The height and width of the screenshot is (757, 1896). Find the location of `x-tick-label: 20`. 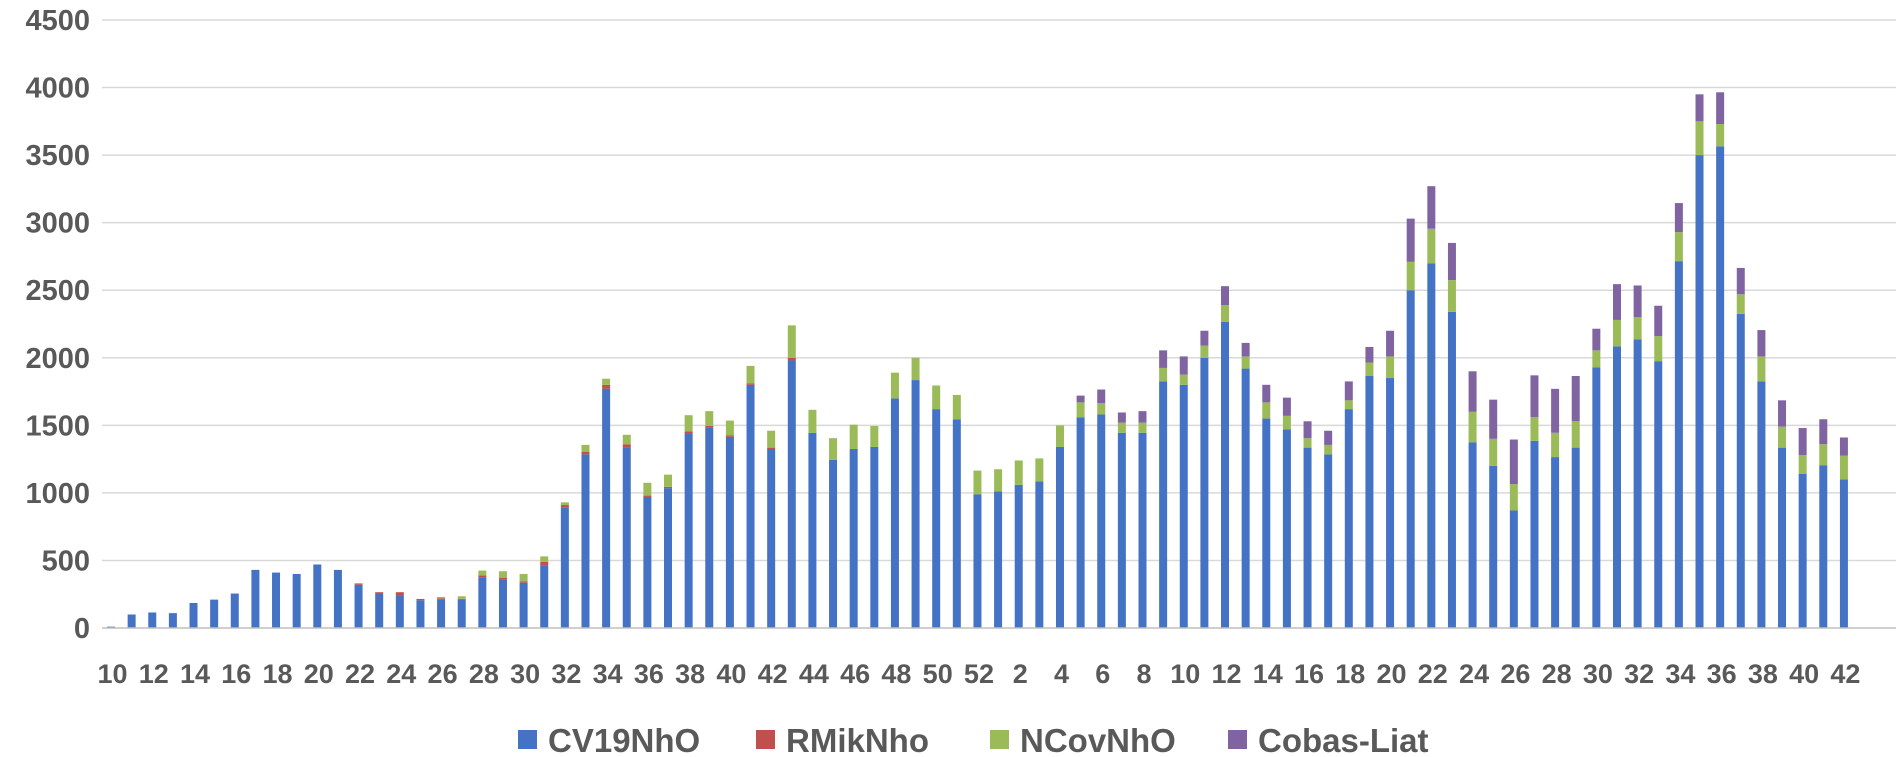

x-tick-label: 20 is located at coordinates (319, 674).